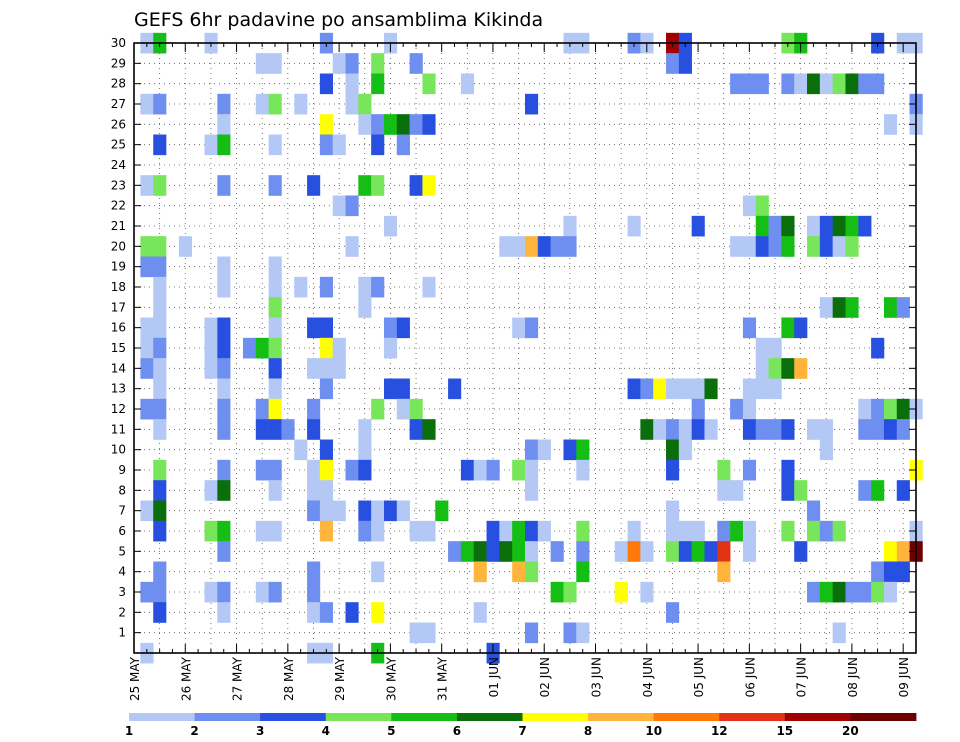 The width and height of the screenshot is (960, 742). Describe the element at coordinates (118, 43) in the screenshot. I see `y-tick-label: 30` at that location.